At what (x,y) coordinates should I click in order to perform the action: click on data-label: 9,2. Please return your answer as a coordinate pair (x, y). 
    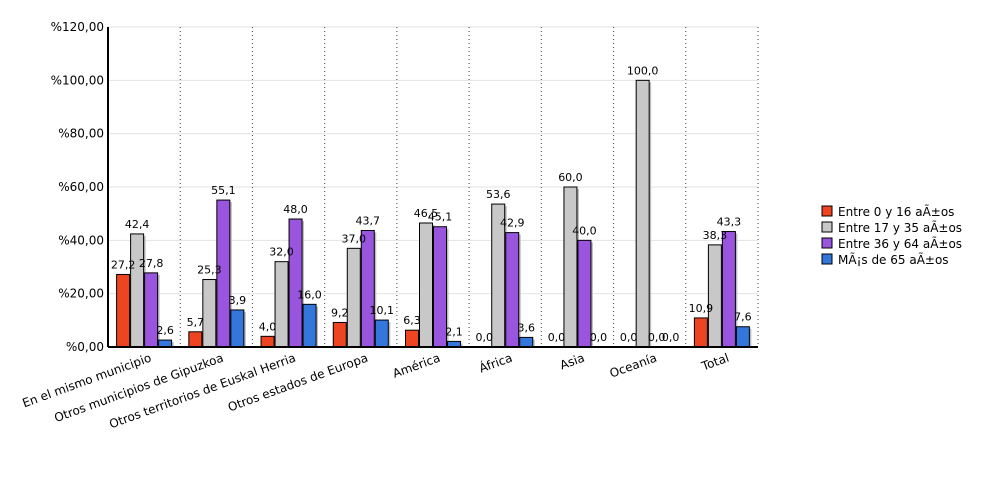
    Looking at the image, I should click on (340, 312).